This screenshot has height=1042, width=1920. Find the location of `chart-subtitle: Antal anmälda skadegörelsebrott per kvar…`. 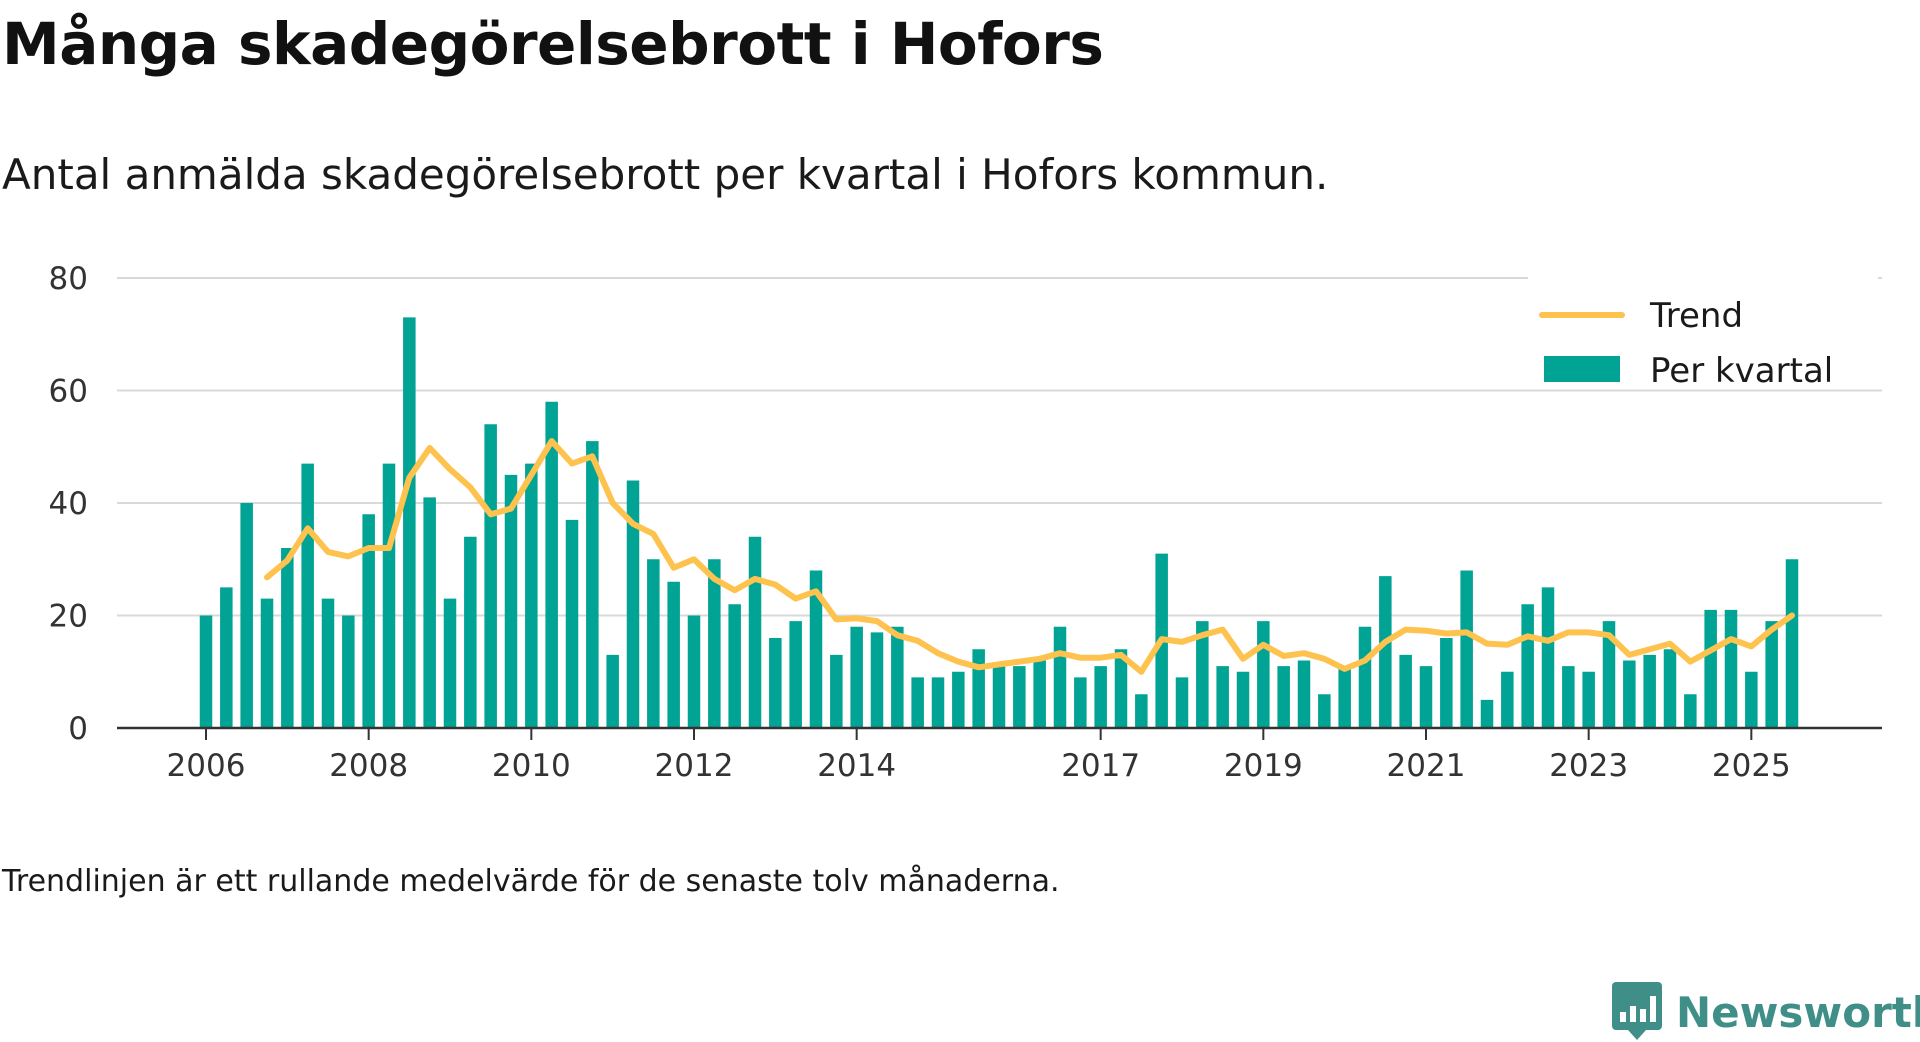

chart-subtitle: Antal anmälda skadegörelsebrott per kvar… is located at coordinates (665, 174).